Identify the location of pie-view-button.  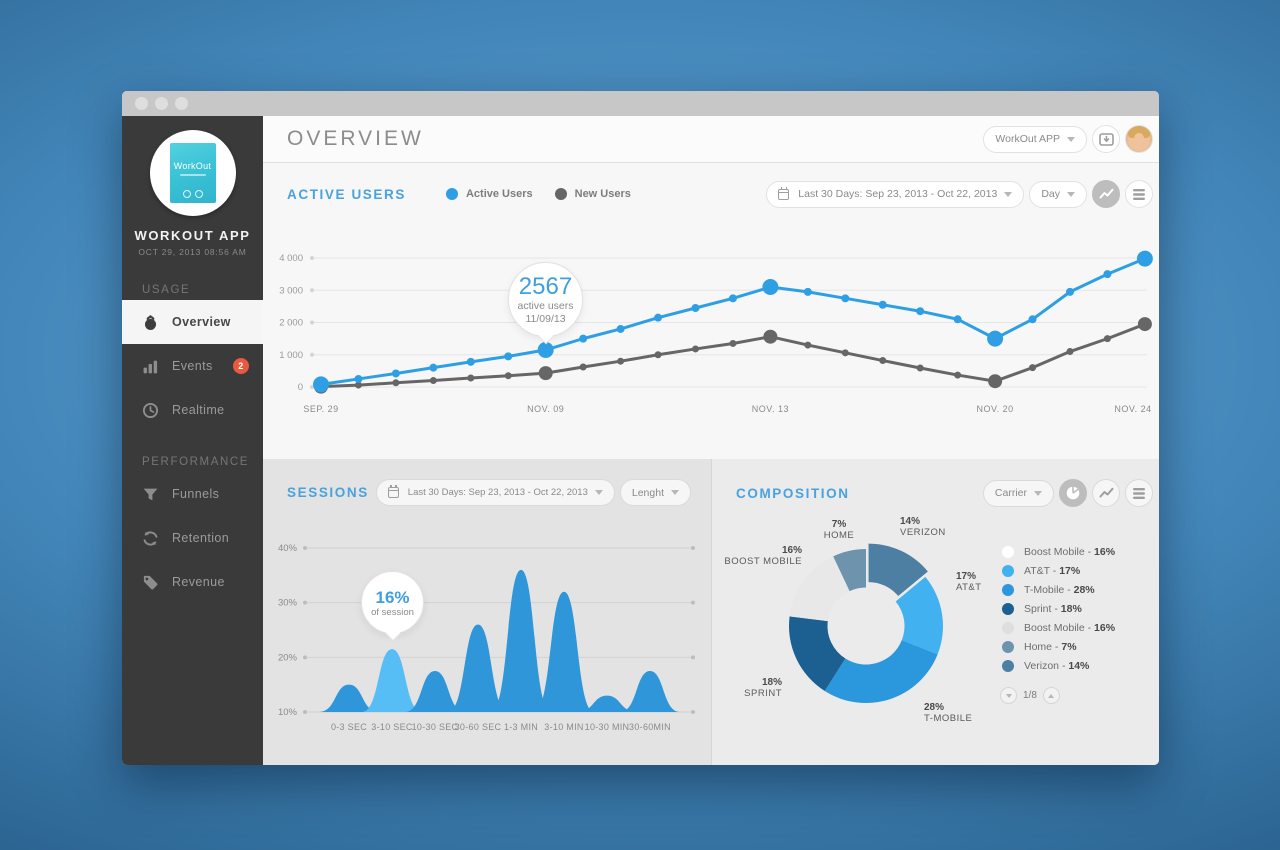
(1073, 493).